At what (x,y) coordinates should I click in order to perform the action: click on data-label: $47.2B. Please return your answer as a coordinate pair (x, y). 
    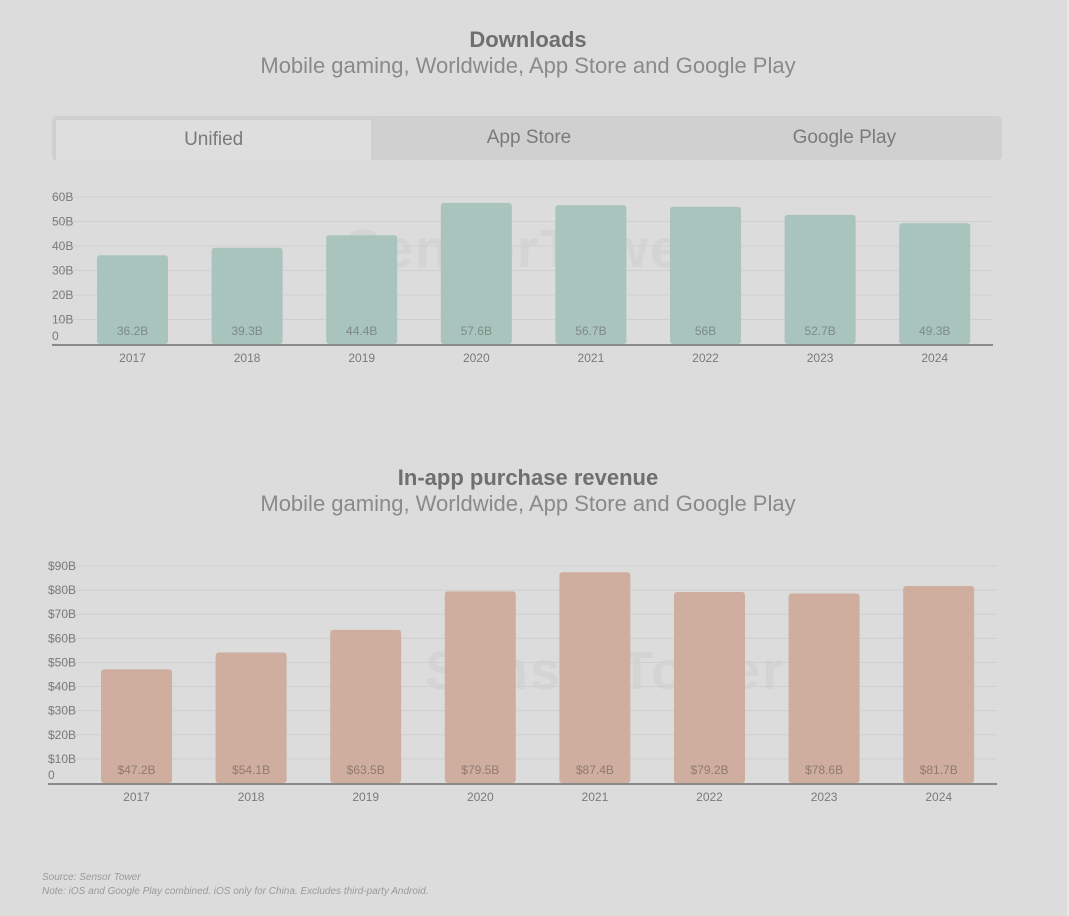
    Looking at the image, I should click on (136, 770).